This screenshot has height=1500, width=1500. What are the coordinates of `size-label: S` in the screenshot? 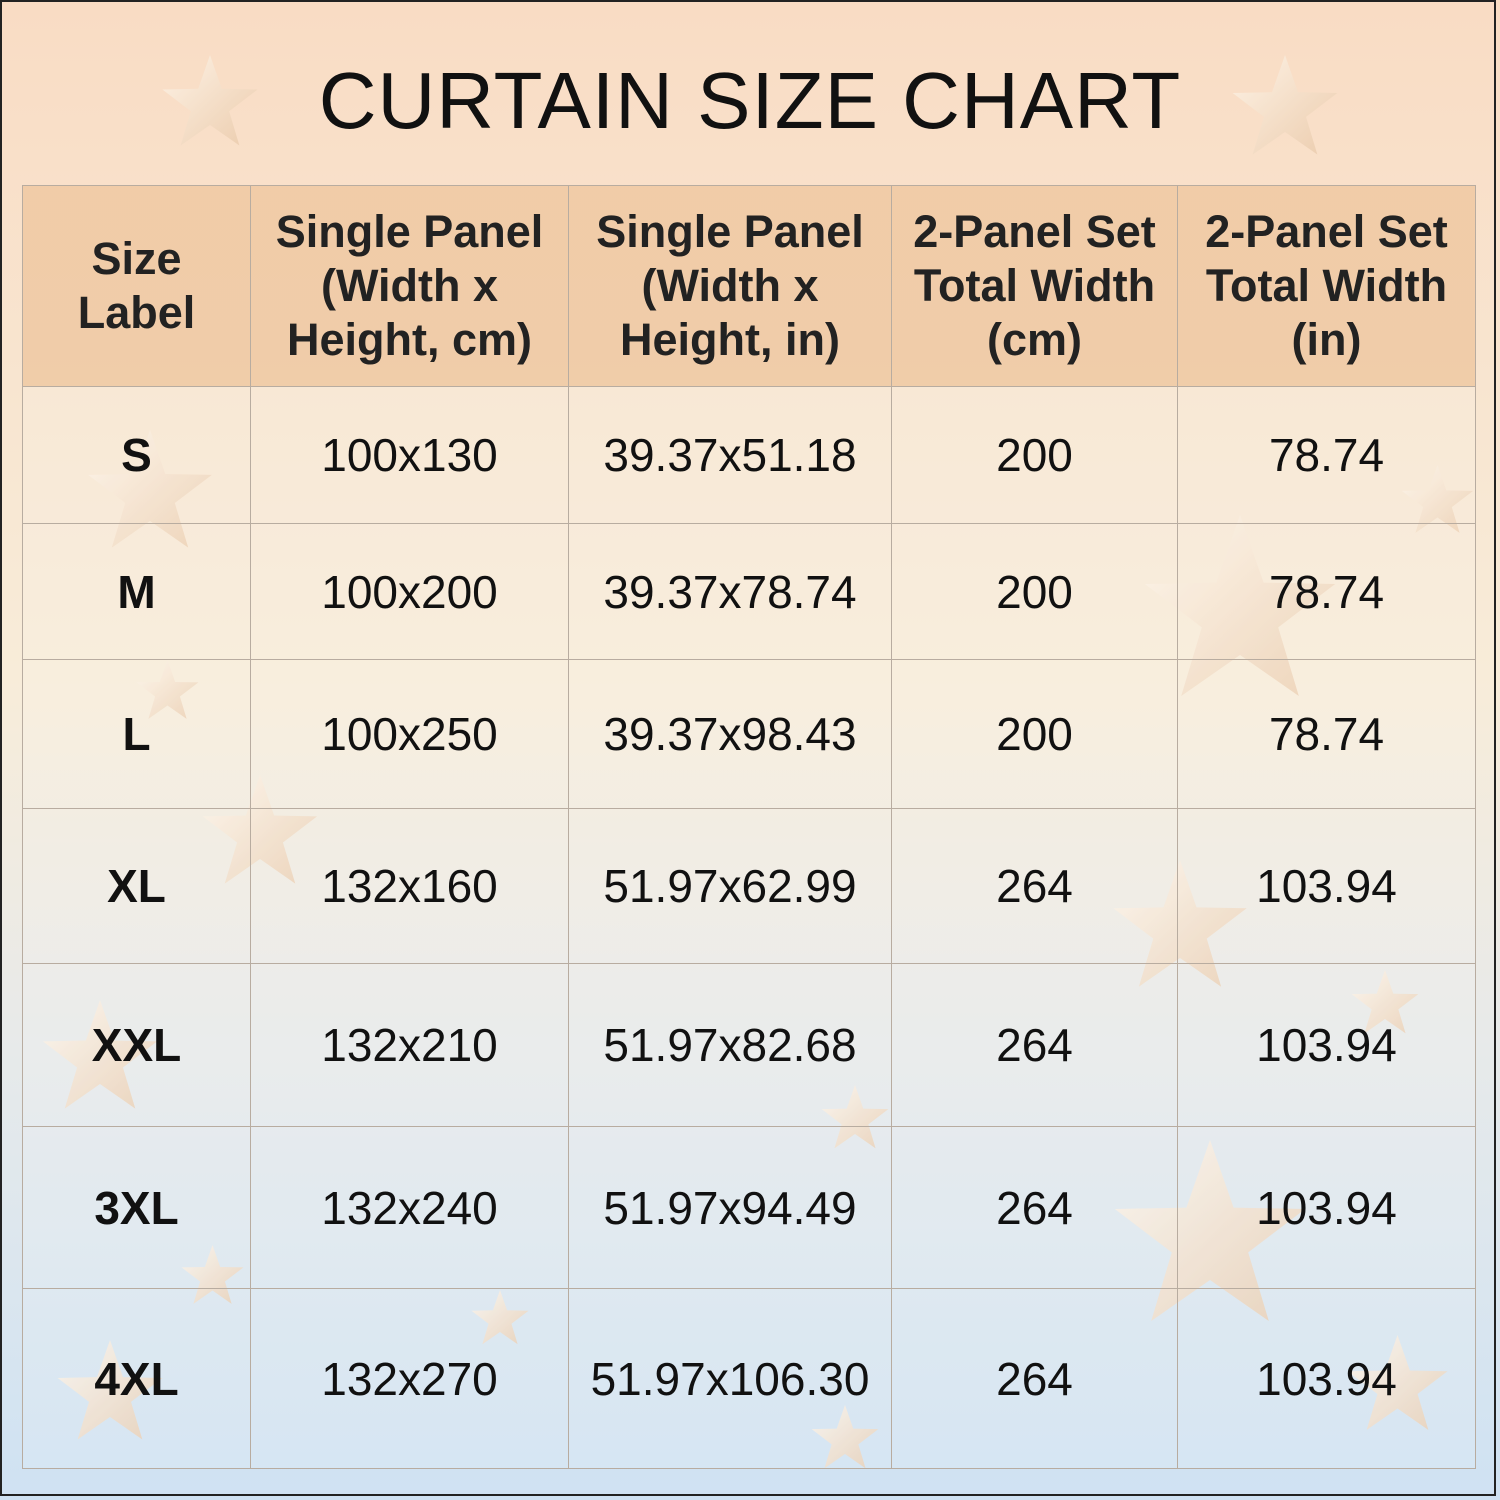 It's located at (136, 455).